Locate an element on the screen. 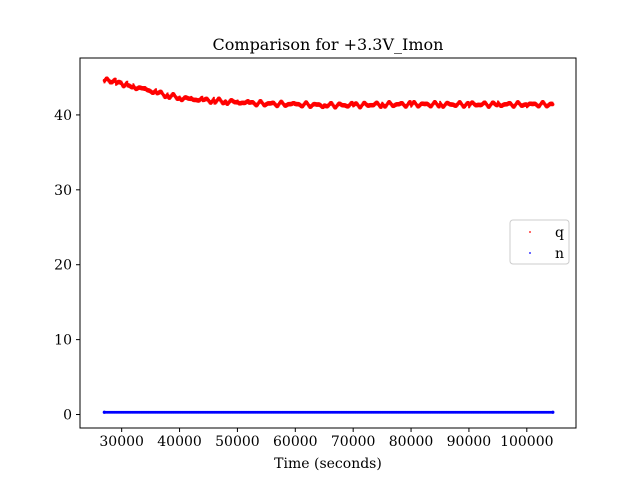  series-n-marker is located at coordinates (552, 412).